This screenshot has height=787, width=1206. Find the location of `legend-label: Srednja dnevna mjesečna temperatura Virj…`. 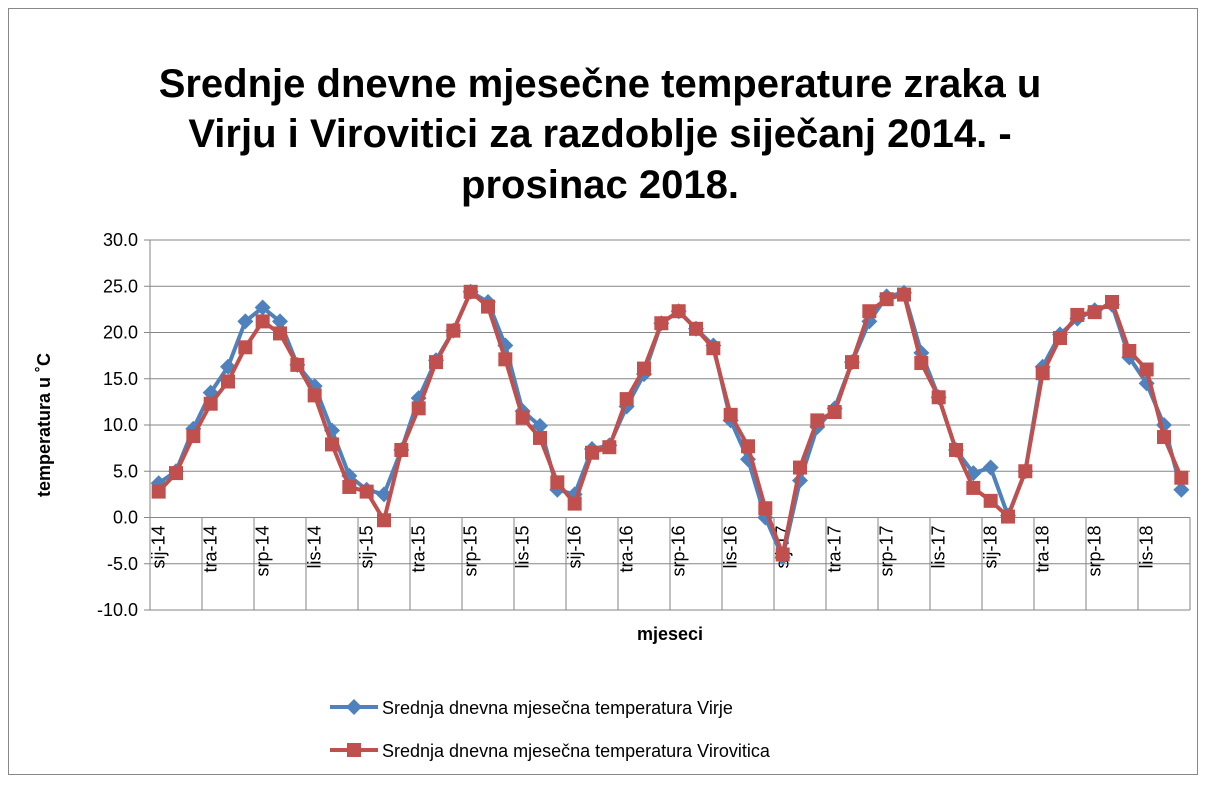

legend-label: Srednja dnevna mjesečna temperatura Virj… is located at coordinates (557, 708).